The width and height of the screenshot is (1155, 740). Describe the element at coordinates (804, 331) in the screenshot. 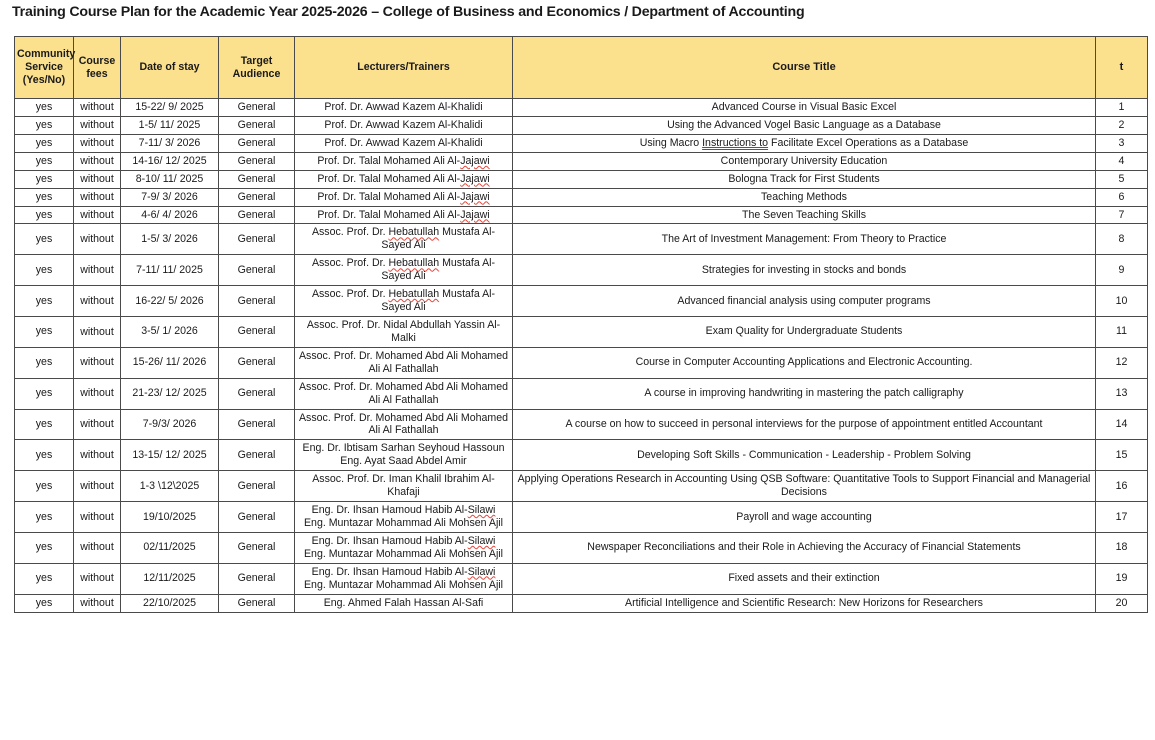

I see `cell-course-title: Exam Quality for Undergraduate Students` at that location.